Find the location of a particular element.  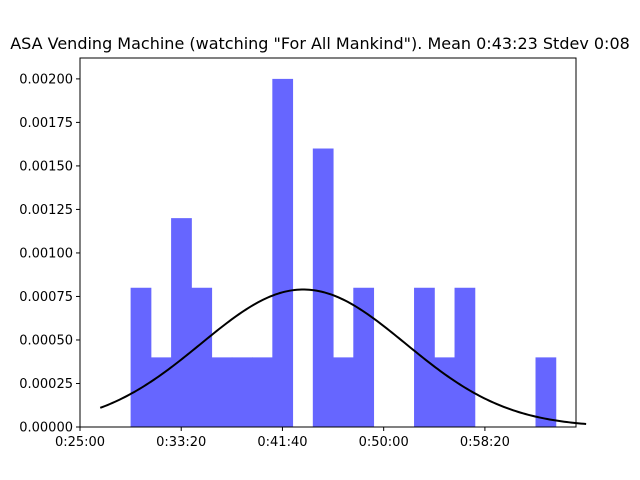

y-tick-label: 0.00000 is located at coordinates (46, 428).